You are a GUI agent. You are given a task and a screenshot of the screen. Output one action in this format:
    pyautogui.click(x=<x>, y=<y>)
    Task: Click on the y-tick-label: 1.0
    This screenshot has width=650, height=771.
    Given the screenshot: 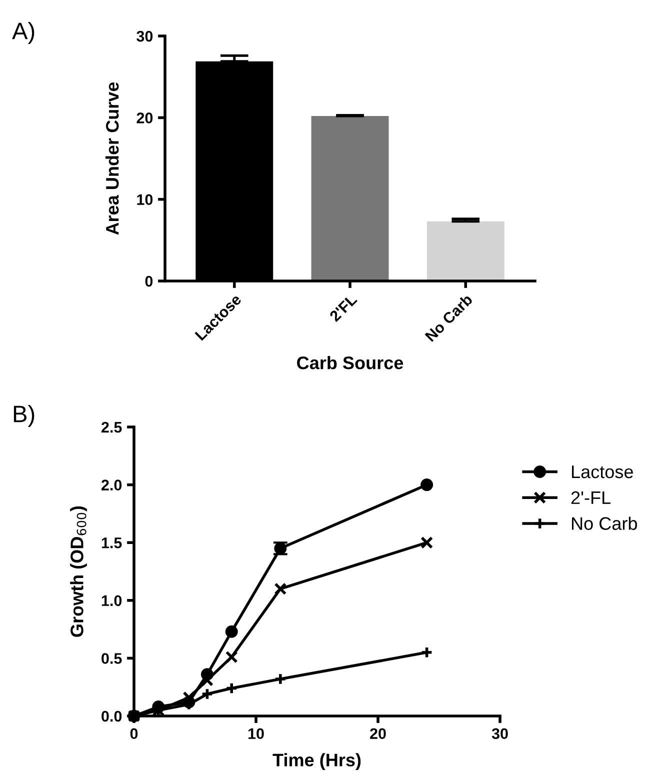 What is the action you would take?
    pyautogui.click(x=112, y=600)
    